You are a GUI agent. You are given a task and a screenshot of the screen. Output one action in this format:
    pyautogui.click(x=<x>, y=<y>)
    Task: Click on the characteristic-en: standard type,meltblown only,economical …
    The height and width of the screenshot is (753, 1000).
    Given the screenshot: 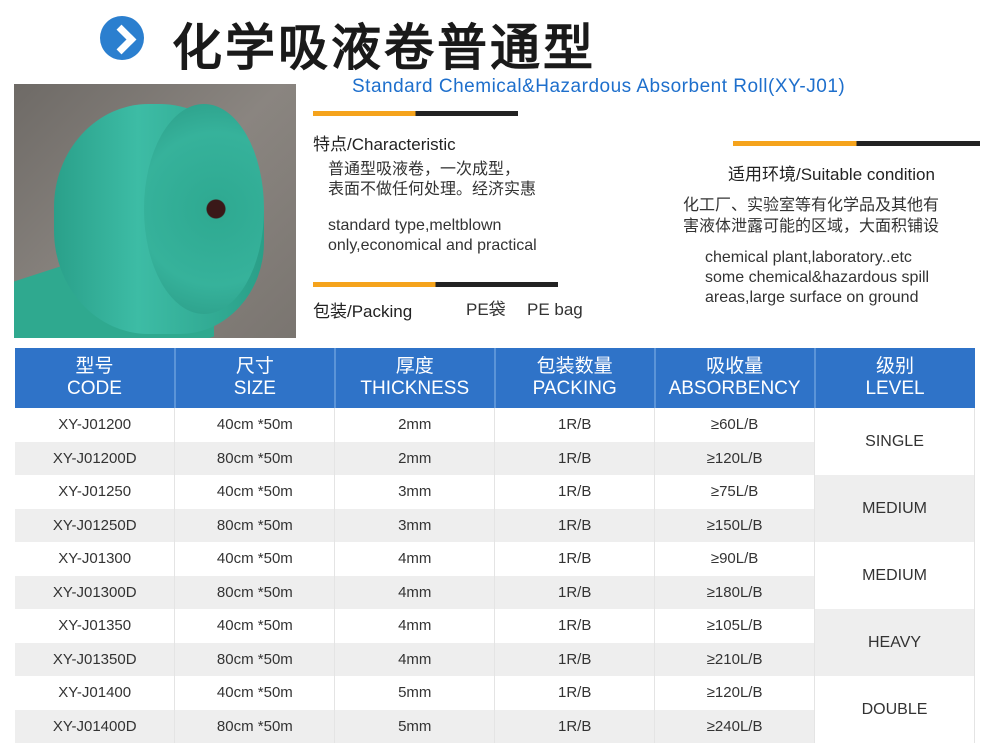 What is the action you would take?
    pyautogui.click(x=432, y=236)
    